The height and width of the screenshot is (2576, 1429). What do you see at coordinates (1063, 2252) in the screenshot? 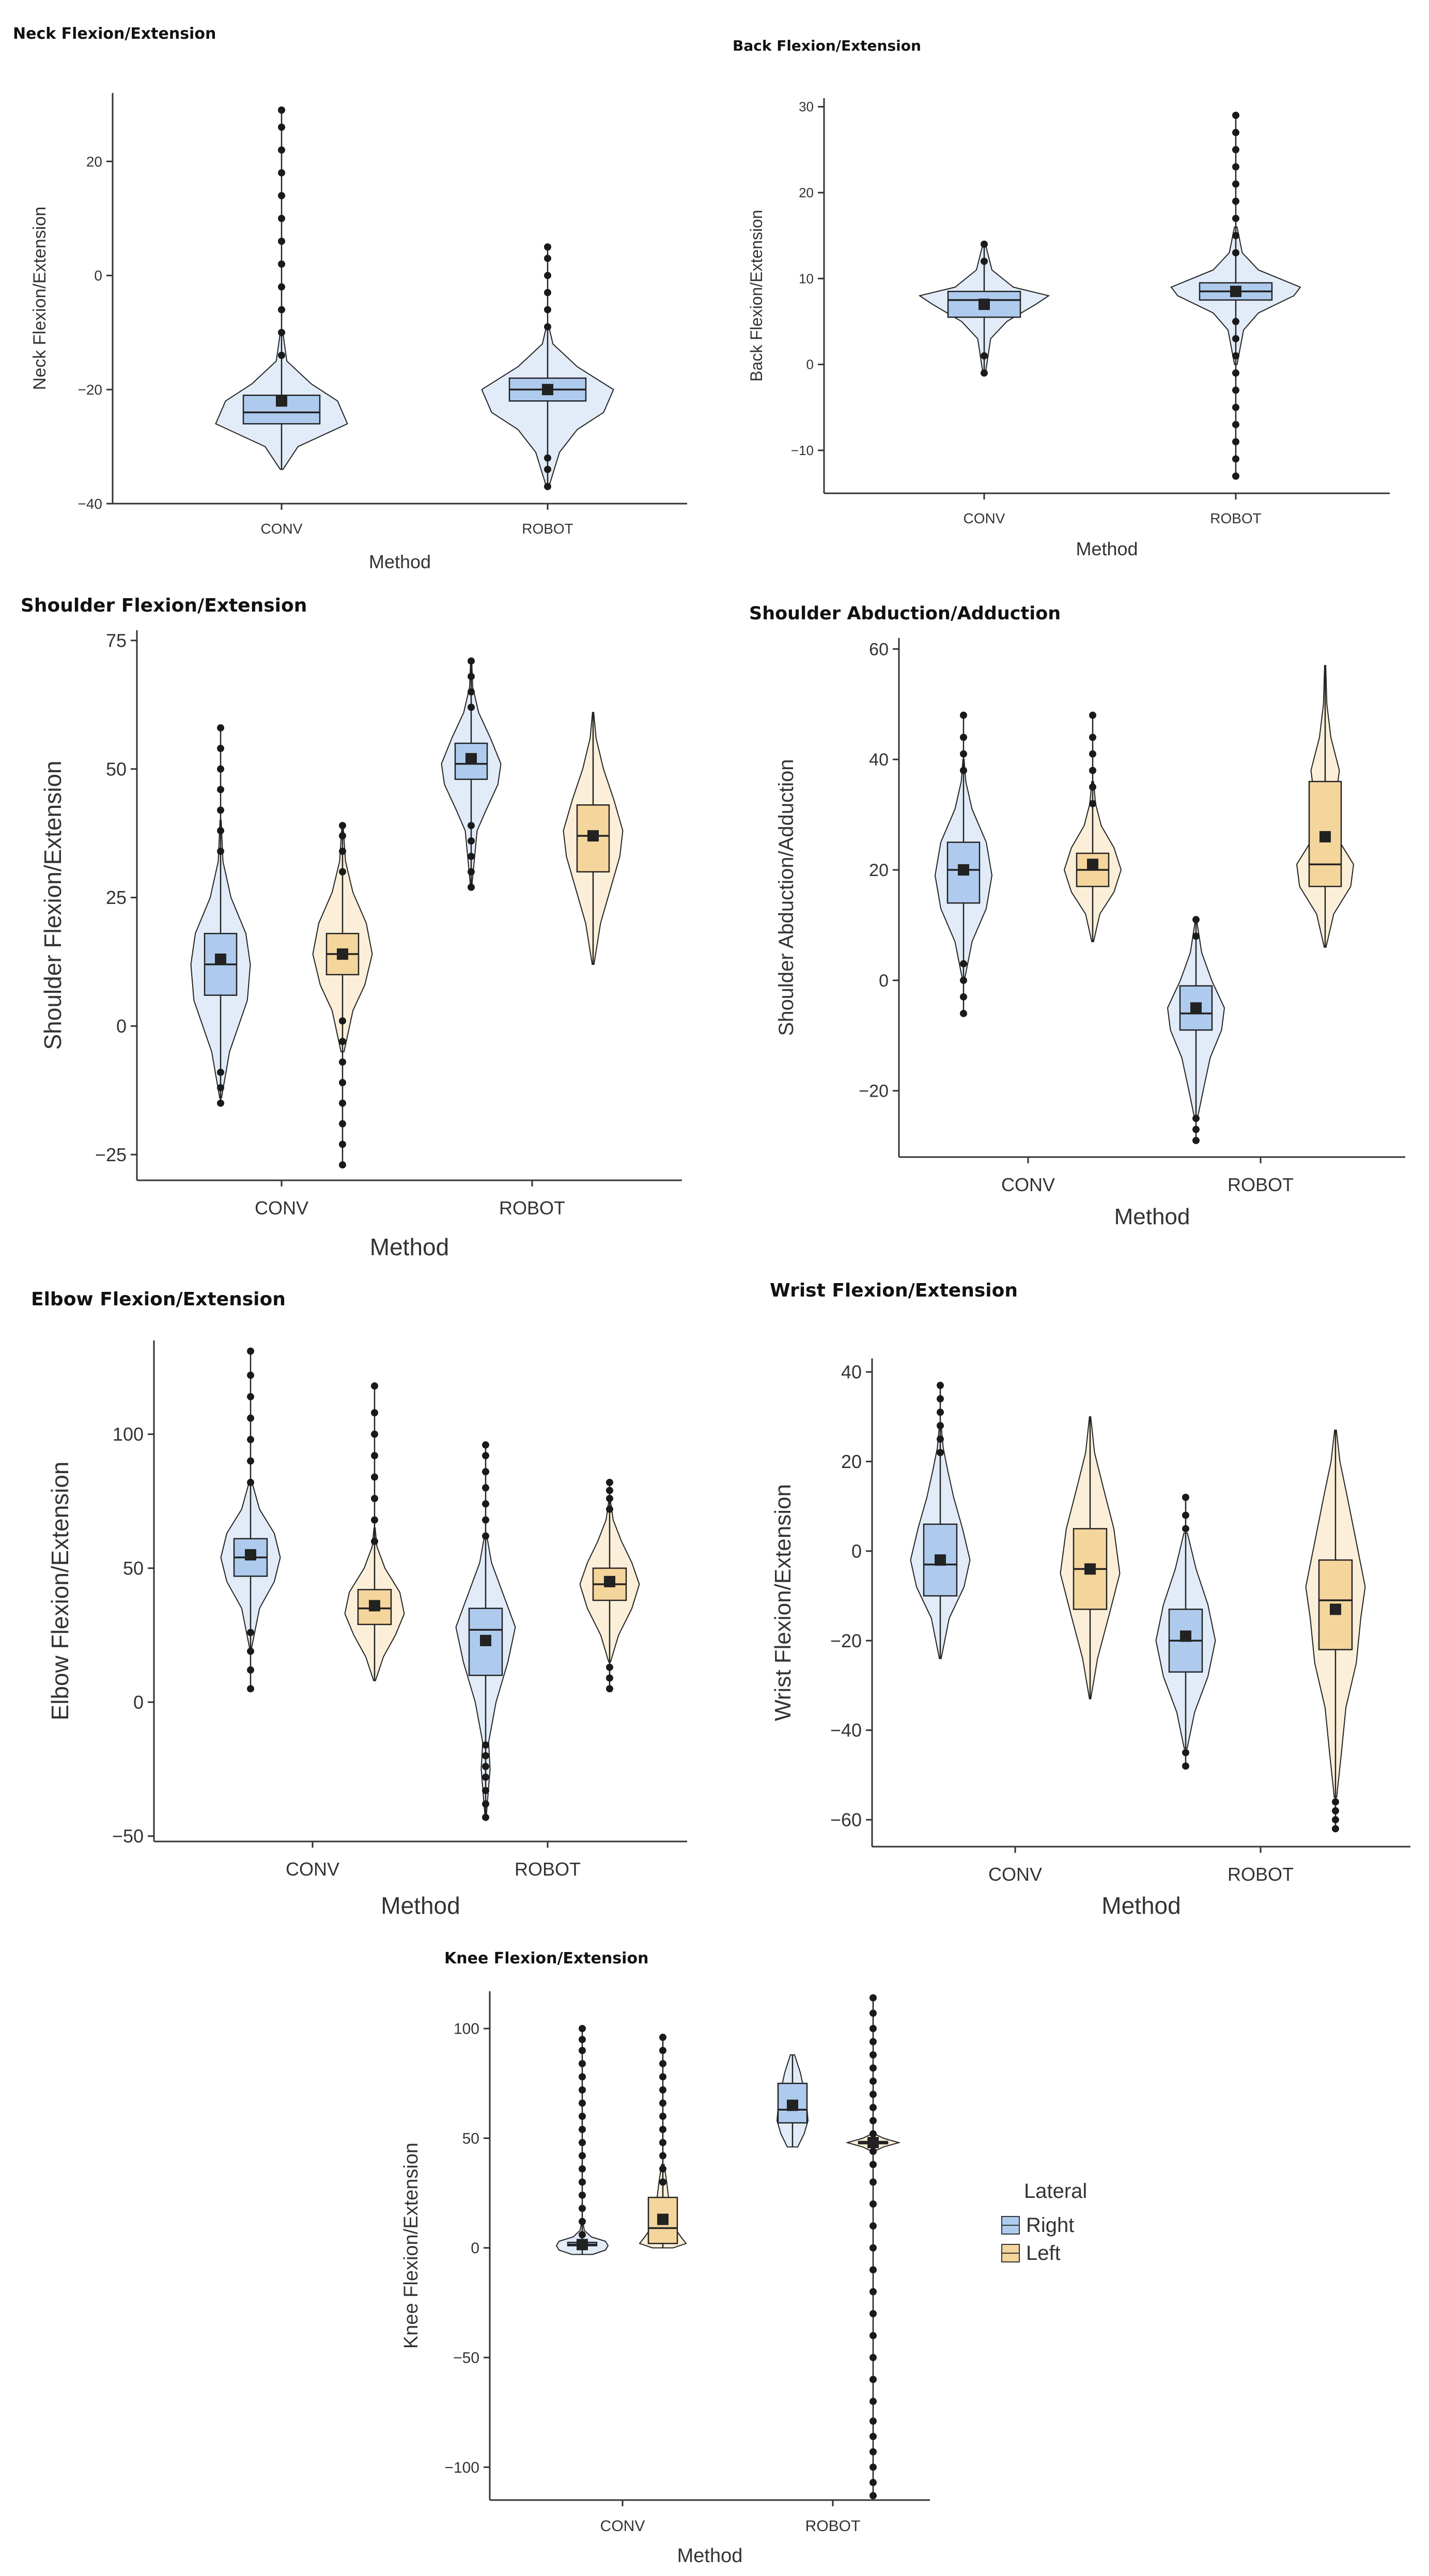
I see `legend-item-left: Left` at bounding box center [1063, 2252].